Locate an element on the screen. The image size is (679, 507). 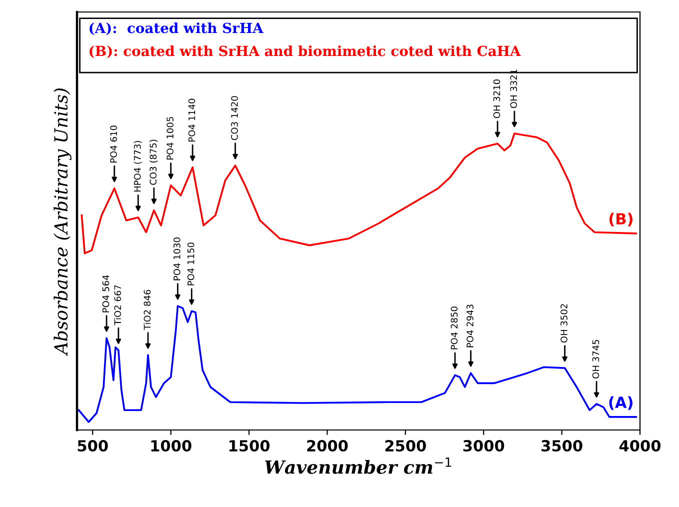
series-label: (A) is located at coordinates (620, 403).